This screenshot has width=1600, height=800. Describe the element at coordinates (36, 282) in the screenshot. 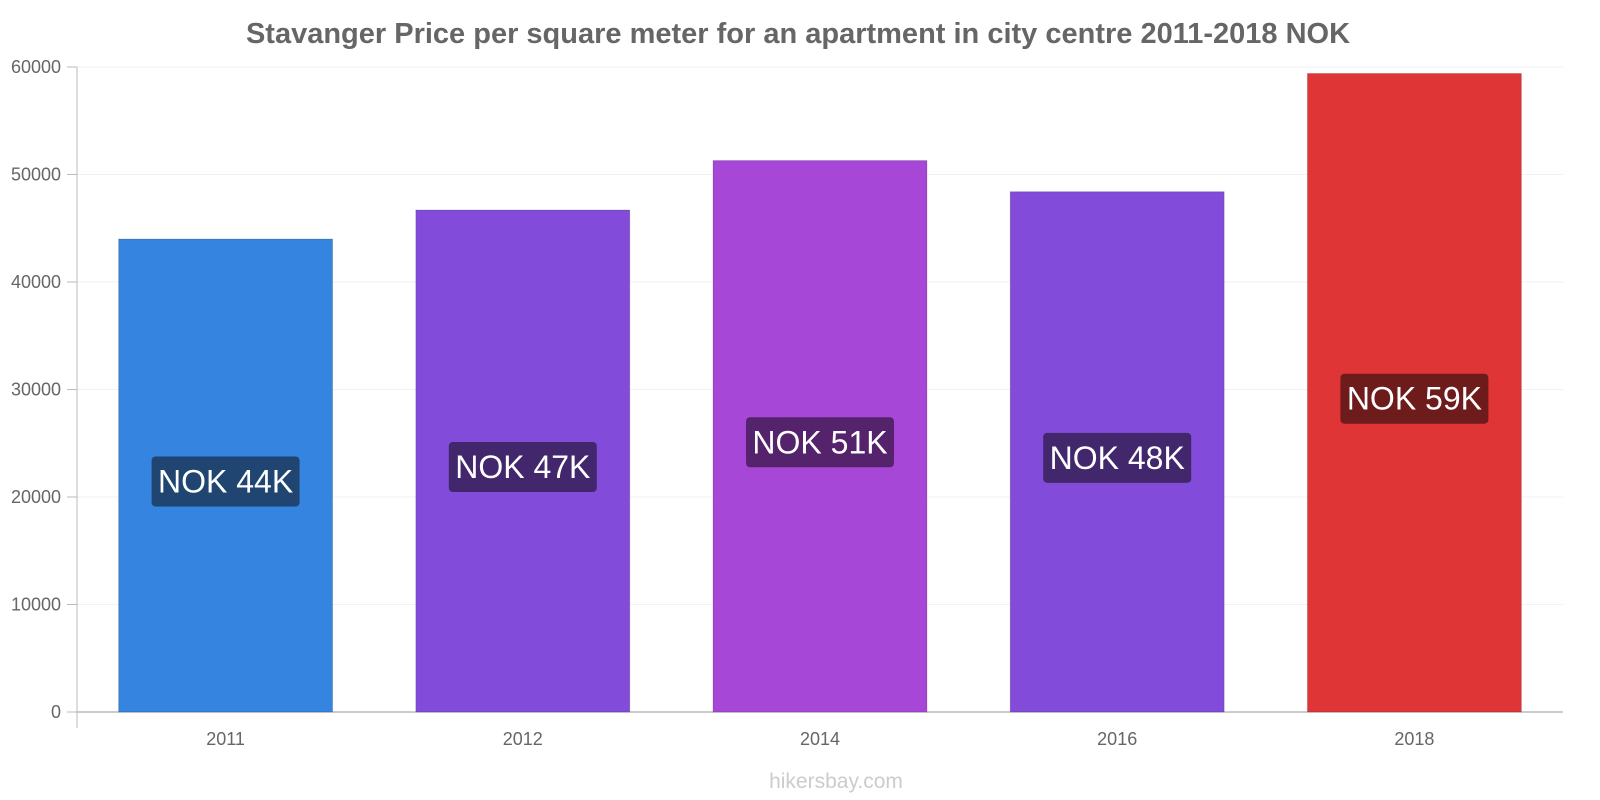

I see `y-tick-label: 40000` at that location.